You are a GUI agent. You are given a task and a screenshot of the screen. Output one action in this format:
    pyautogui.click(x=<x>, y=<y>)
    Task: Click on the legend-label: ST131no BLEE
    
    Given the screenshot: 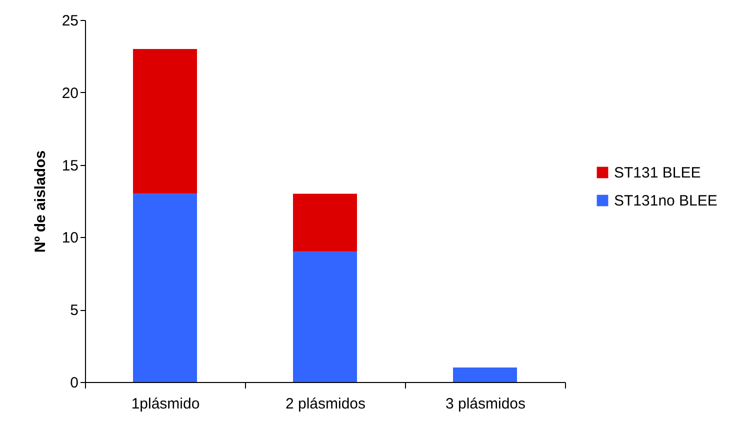 What is the action you would take?
    pyautogui.click(x=666, y=201)
    